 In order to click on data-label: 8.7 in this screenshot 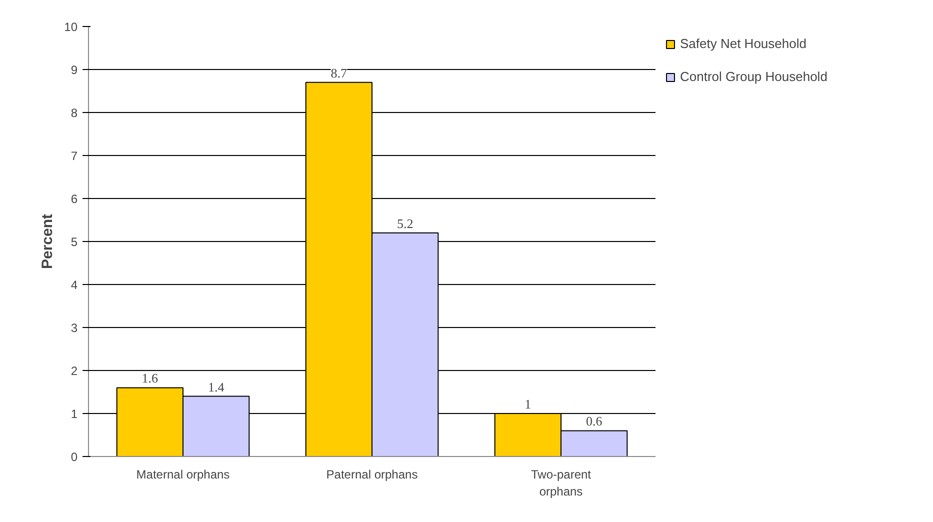, I will do `click(339, 72)`.